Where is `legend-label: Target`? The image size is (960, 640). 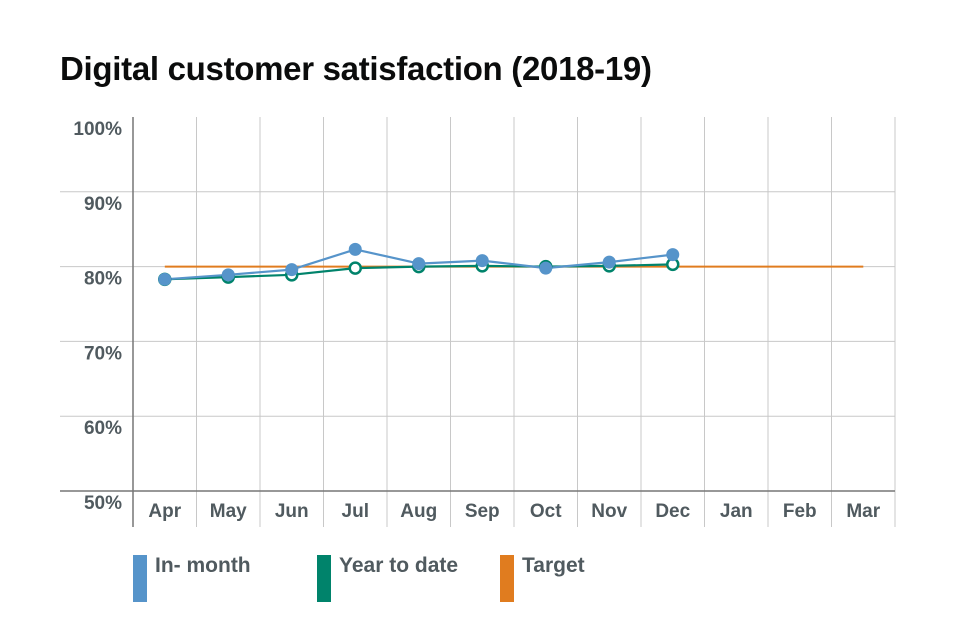
legend-label: Target is located at coordinates (553, 565).